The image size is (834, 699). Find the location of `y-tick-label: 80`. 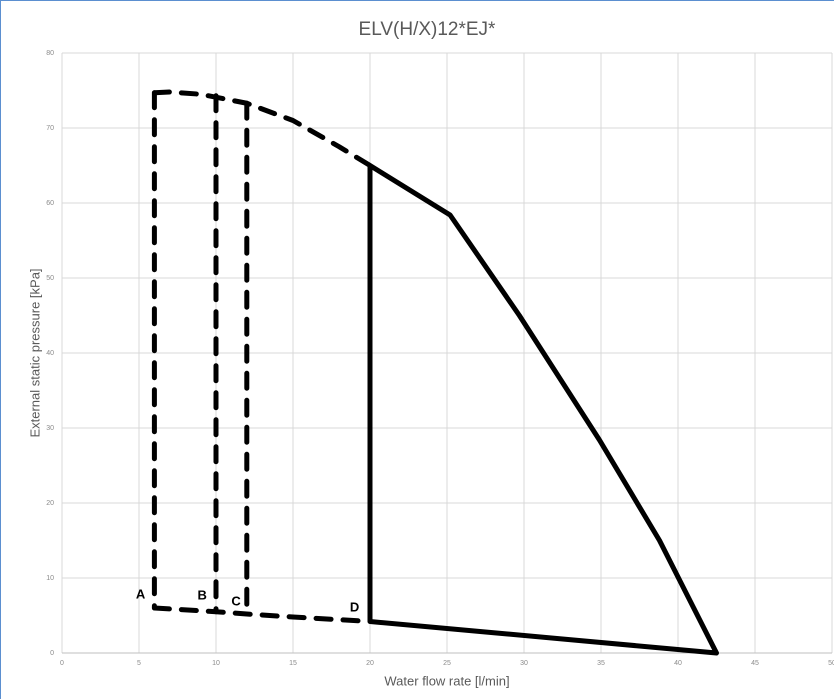

y-tick-label: 80 is located at coordinates (50, 53).